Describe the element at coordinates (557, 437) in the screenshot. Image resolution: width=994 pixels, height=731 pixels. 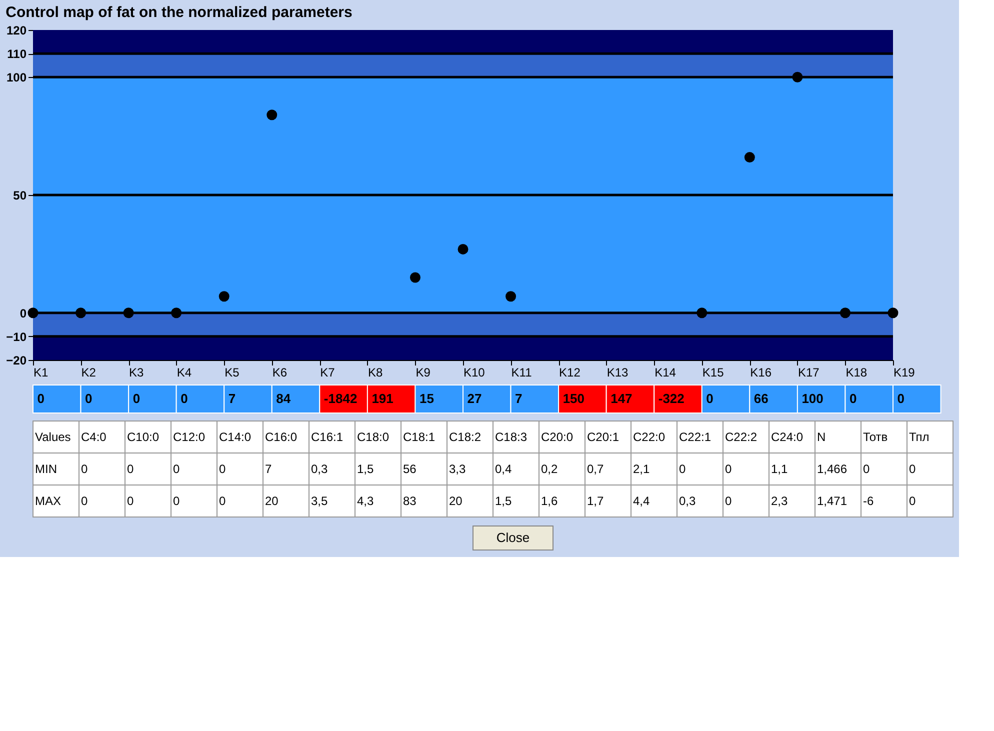
I see `text: C20:0` at that location.